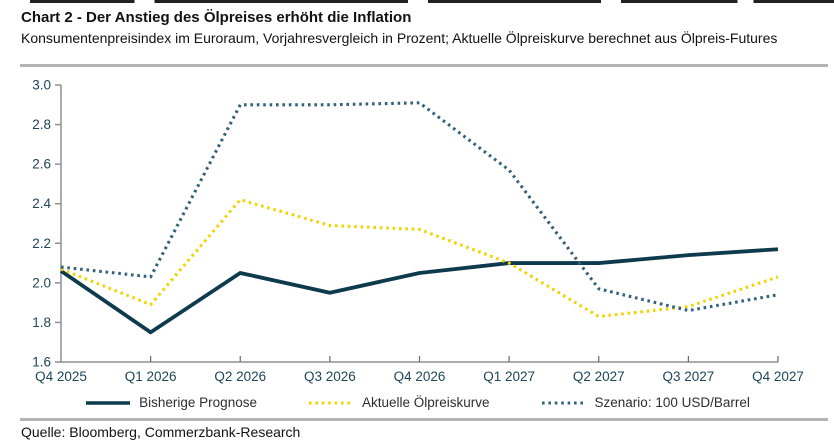 Image resolution: width=834 pixels, height=447 pixels. Describe the element at coordinates (424, 65) in the screenshot. I see `header-divider` at that location.